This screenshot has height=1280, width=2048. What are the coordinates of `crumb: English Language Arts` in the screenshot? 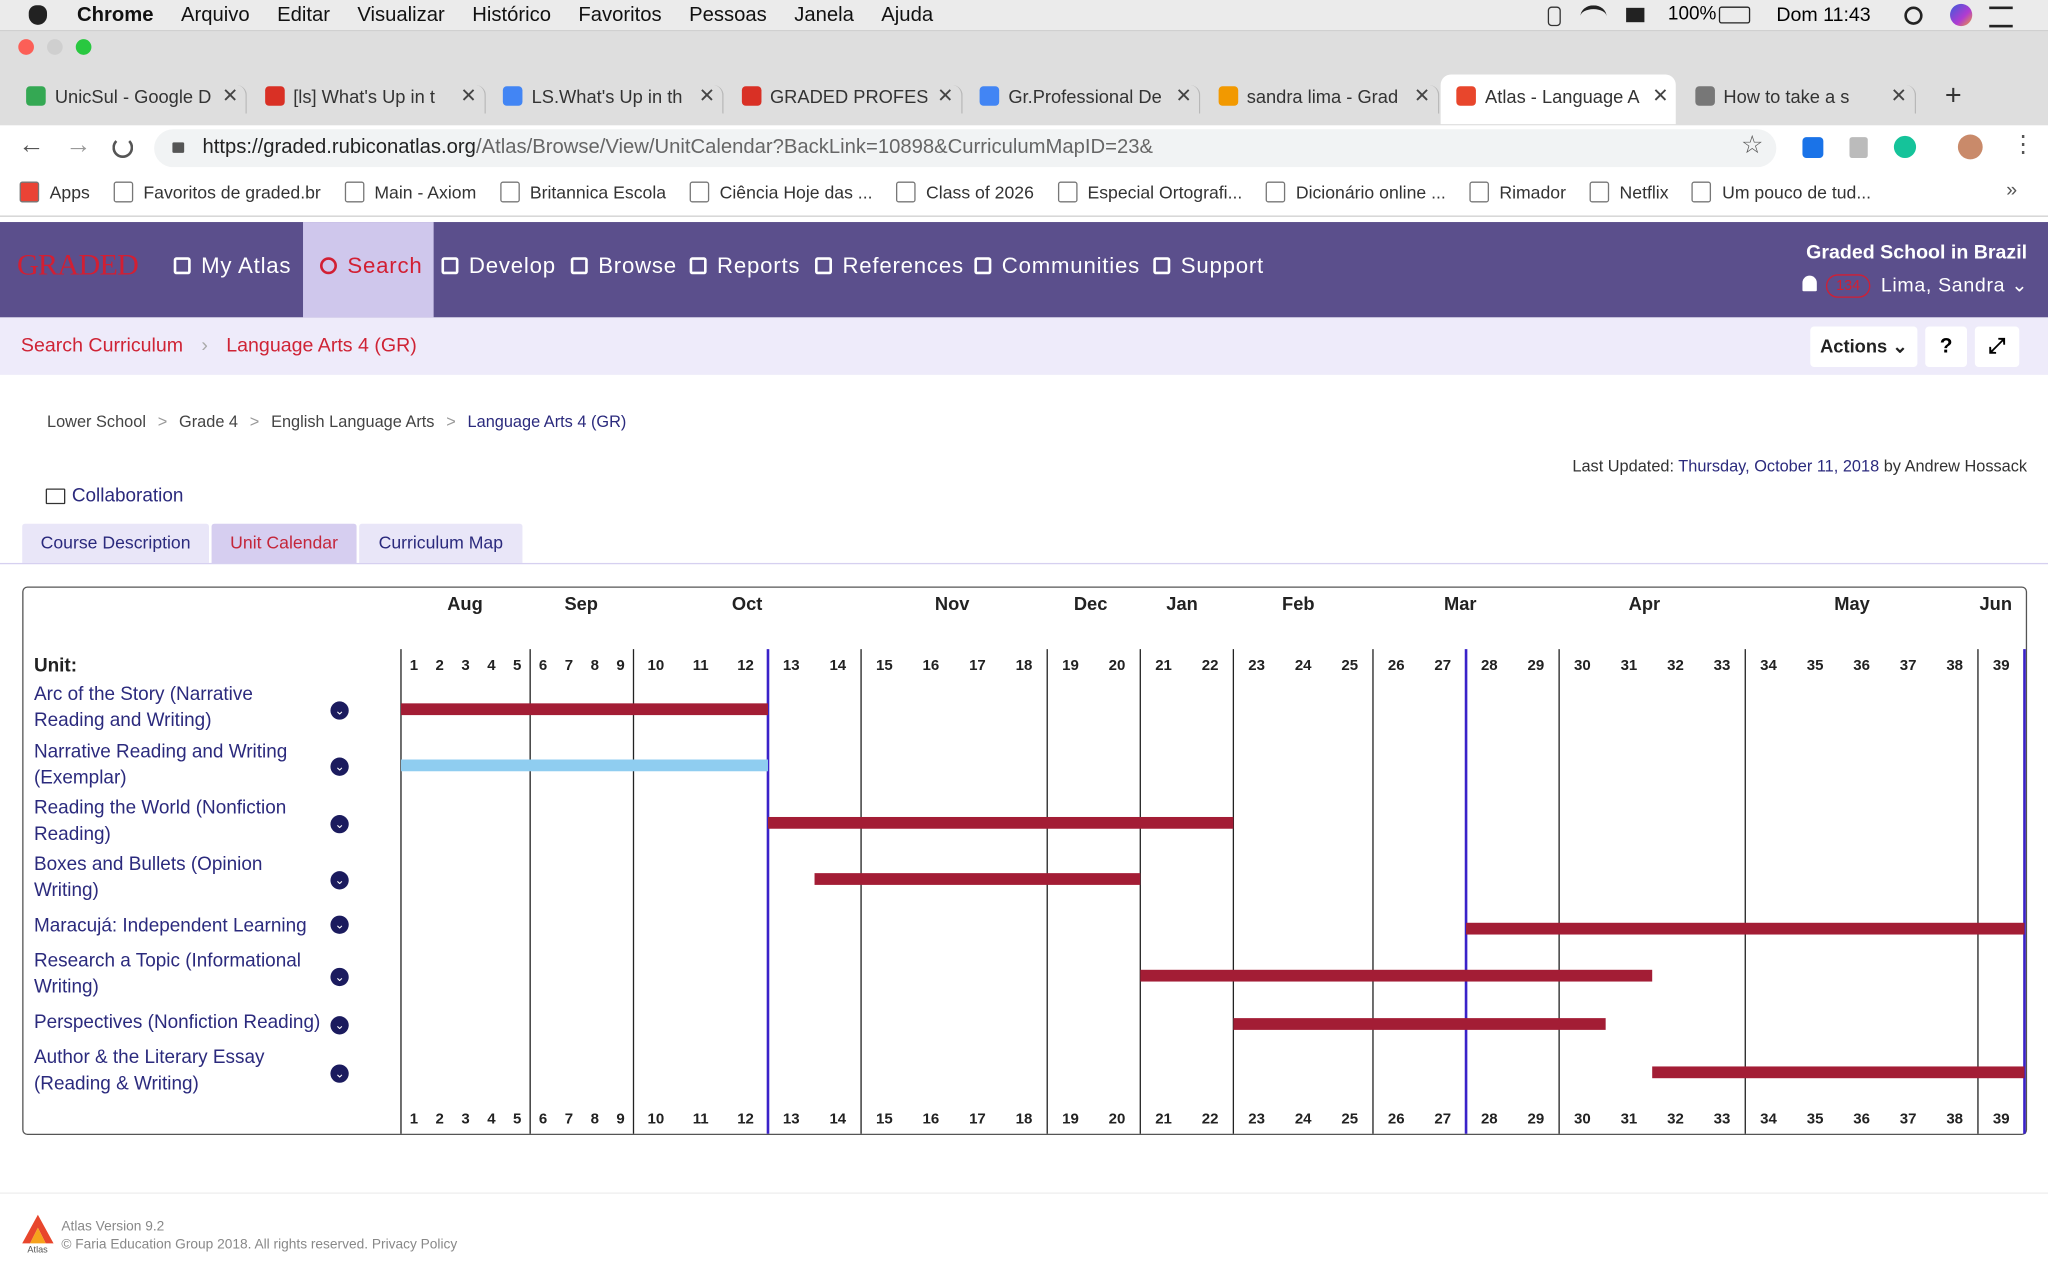 It's located at (353, 422).